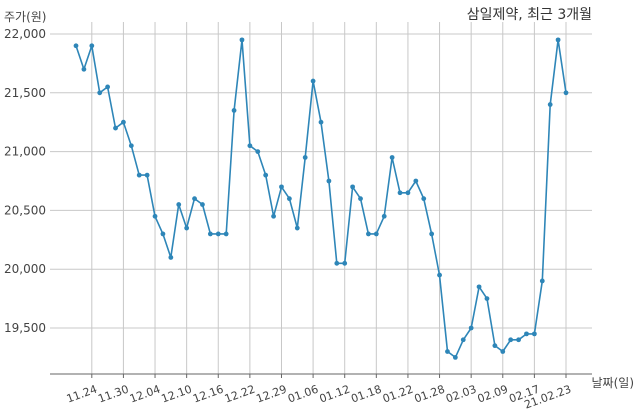 The width and height of the screenshot is (640, 414). What do you see at coordinates (612, 383) in the screenshot?
I see `x-axis-label: 날짜(일)` at bounding box center [612, 383].